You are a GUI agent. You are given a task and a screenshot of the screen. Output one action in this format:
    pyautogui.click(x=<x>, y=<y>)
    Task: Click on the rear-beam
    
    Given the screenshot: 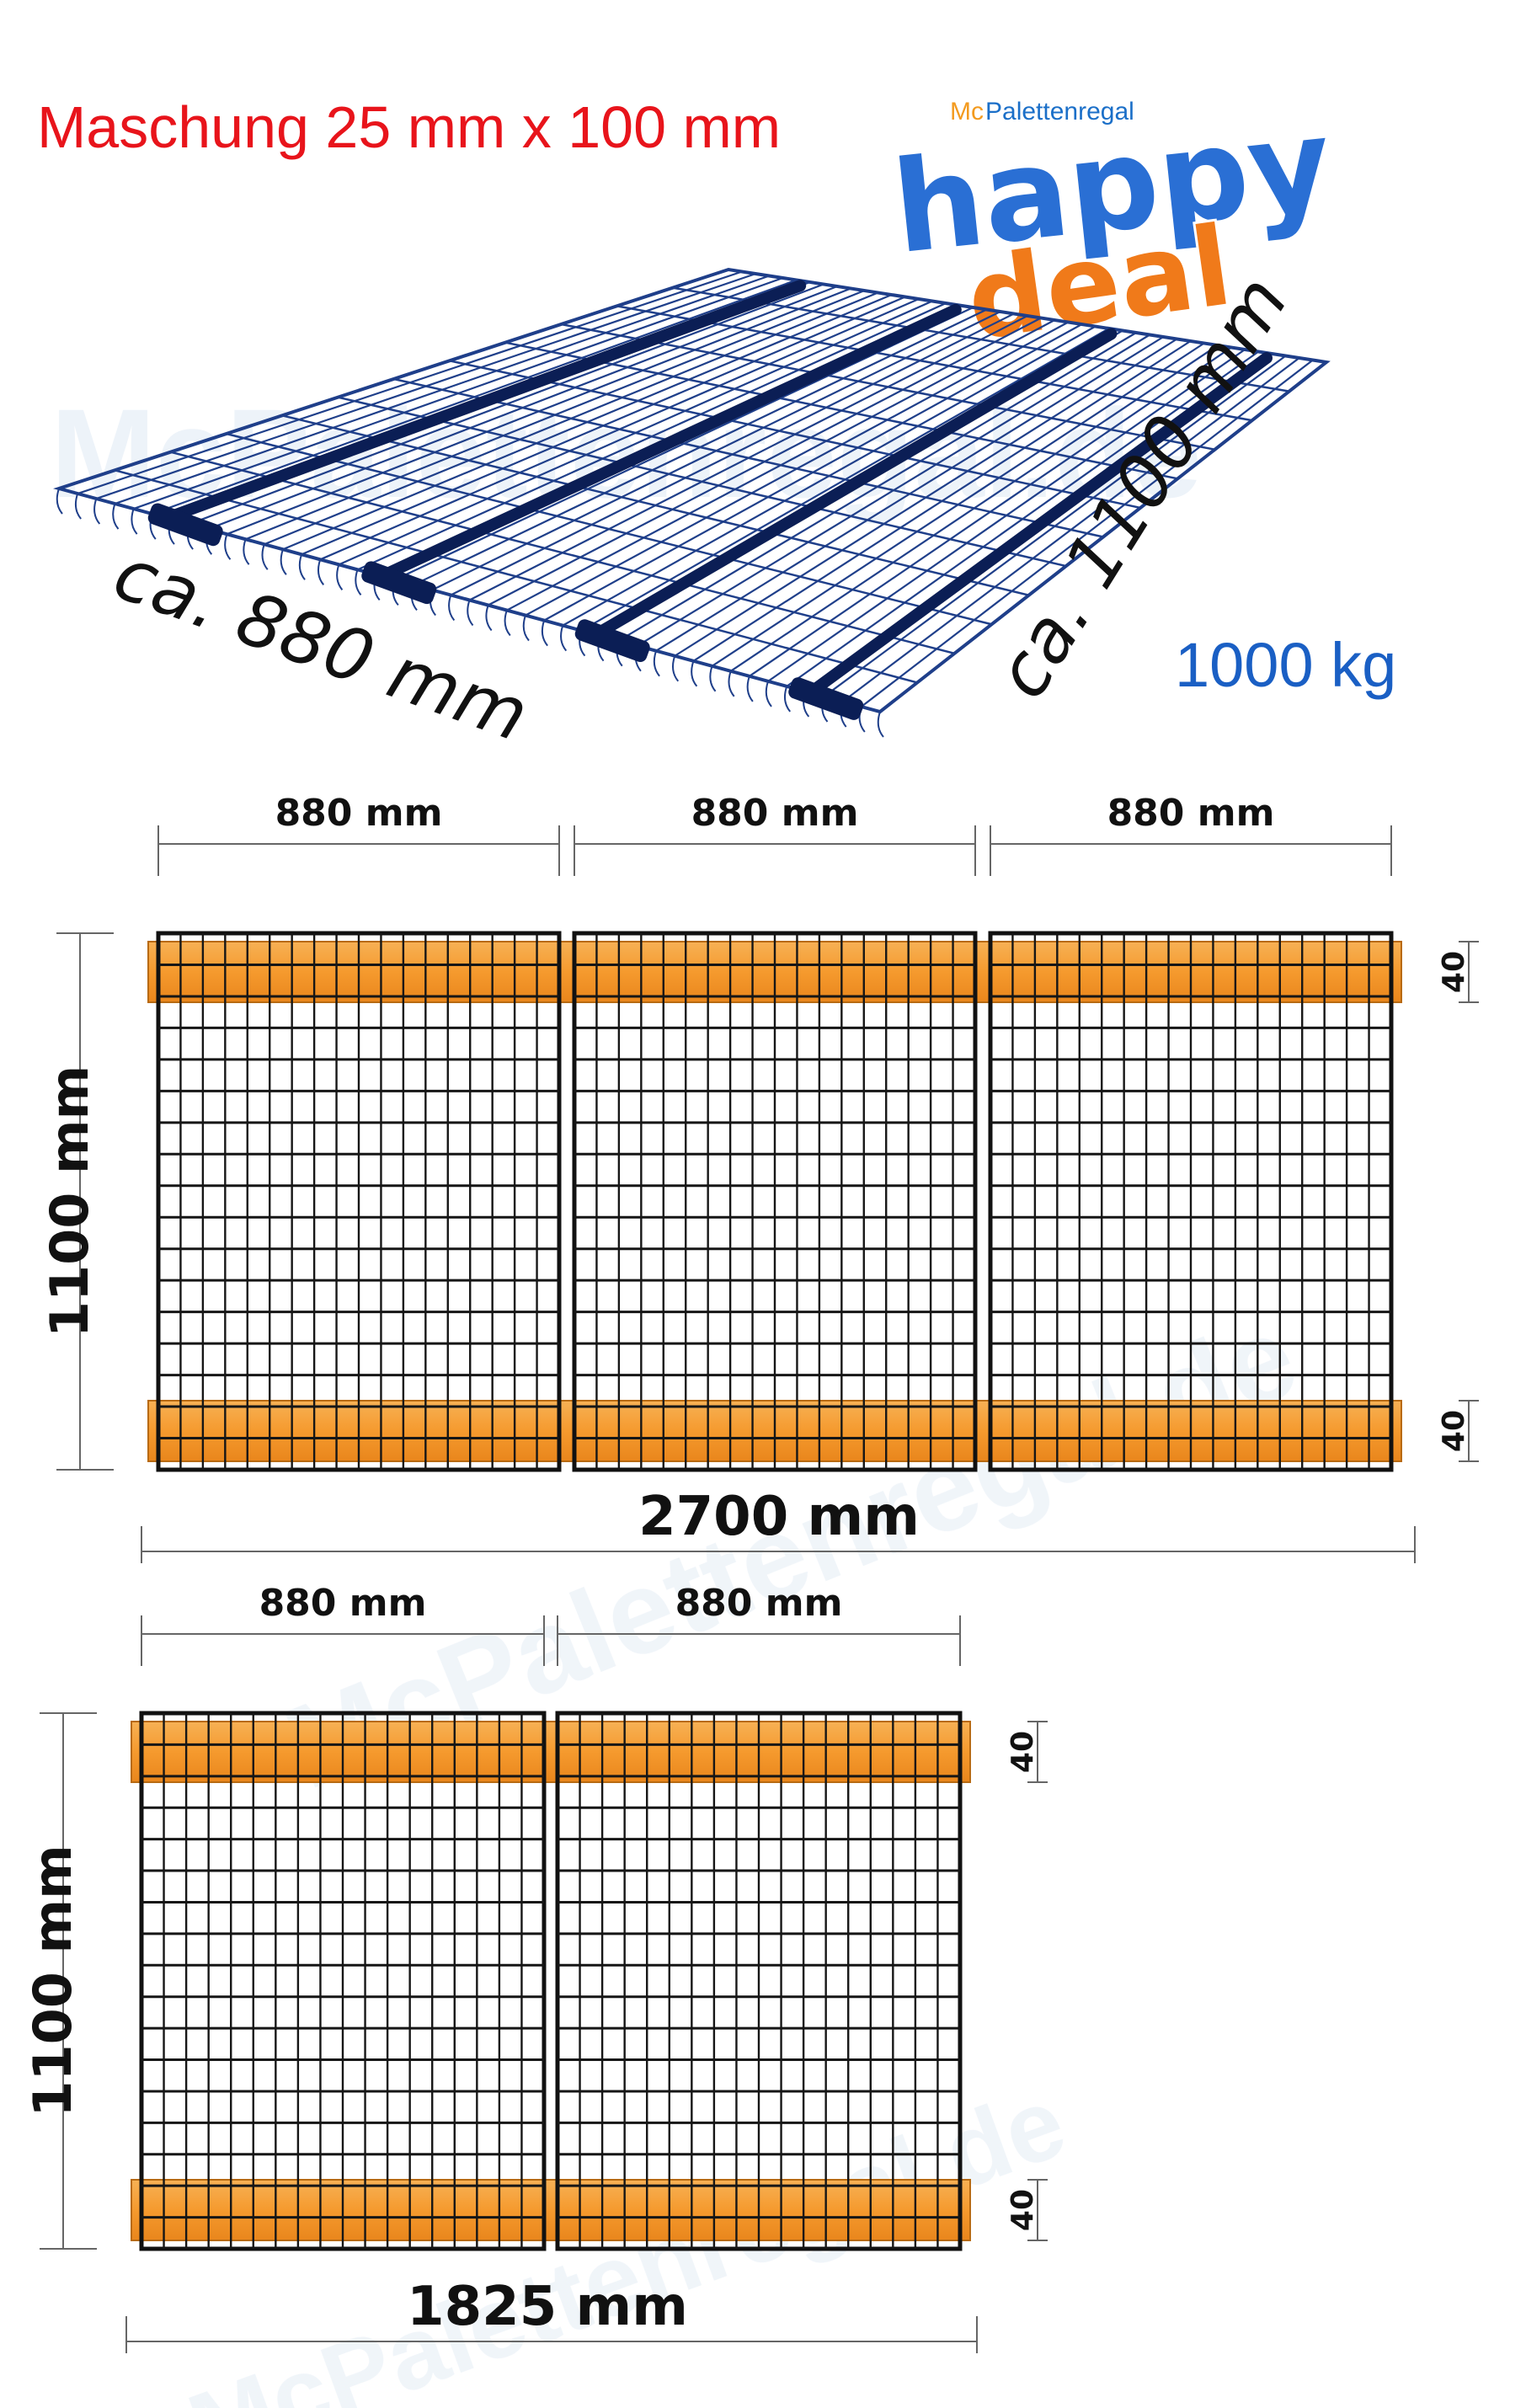 What is the action you would take?
    pyautogui.click(x=551, y=2210)
    